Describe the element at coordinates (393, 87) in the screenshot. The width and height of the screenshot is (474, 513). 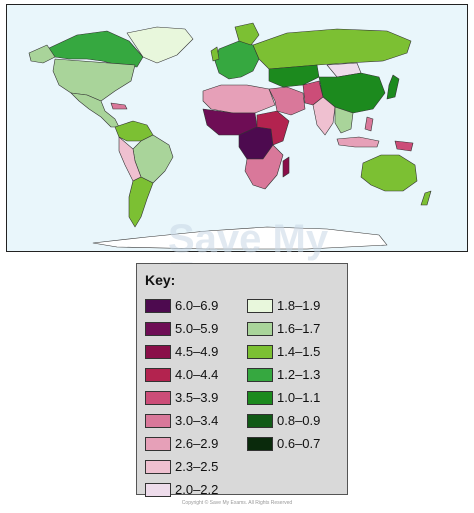
I see `region-japan` at that location.